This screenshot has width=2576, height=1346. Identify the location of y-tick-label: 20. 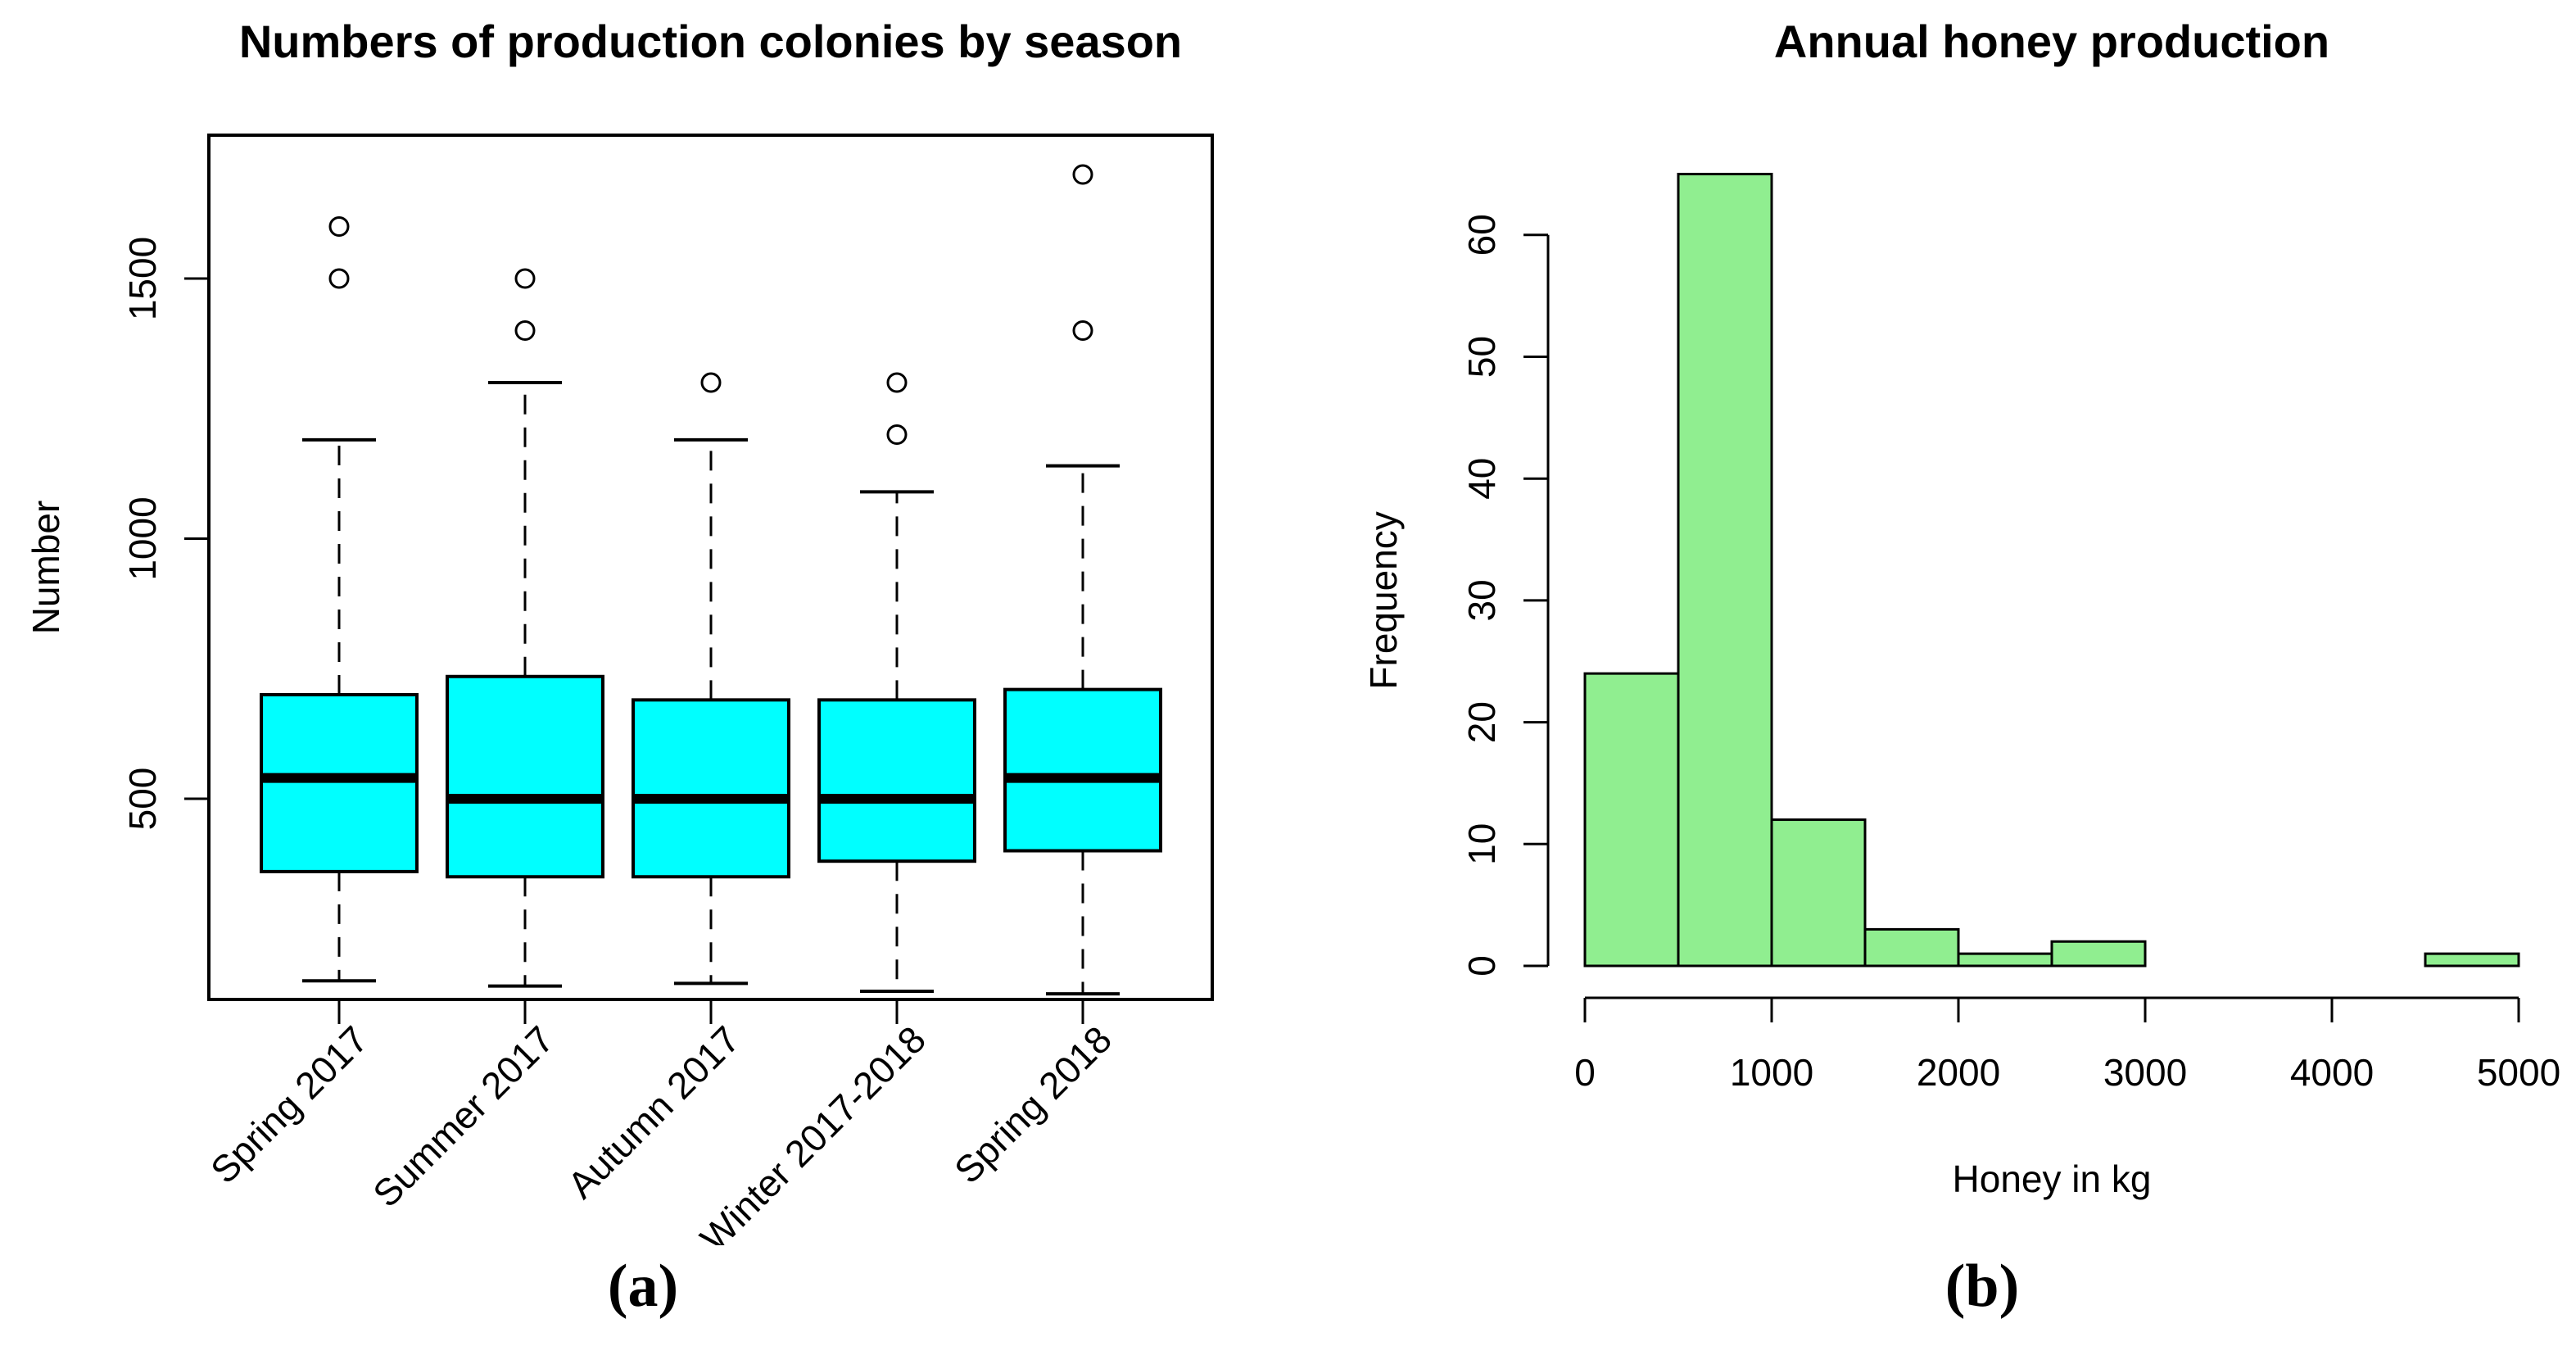
(1481, 722).